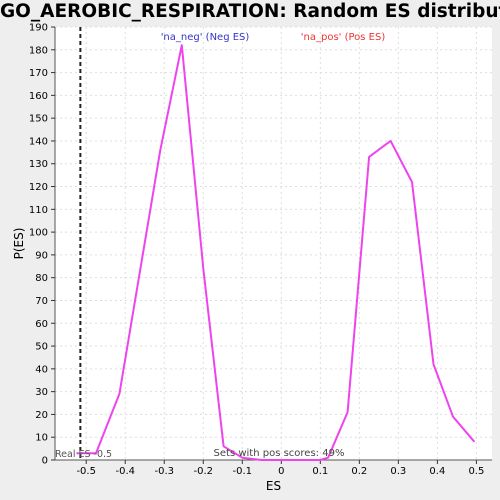 This screenshot has height=500, width=500. What do you see at coordinates (38, 28) in the screenshot?
I see `y-tick-label: 190` at bounding box center [38, 28].